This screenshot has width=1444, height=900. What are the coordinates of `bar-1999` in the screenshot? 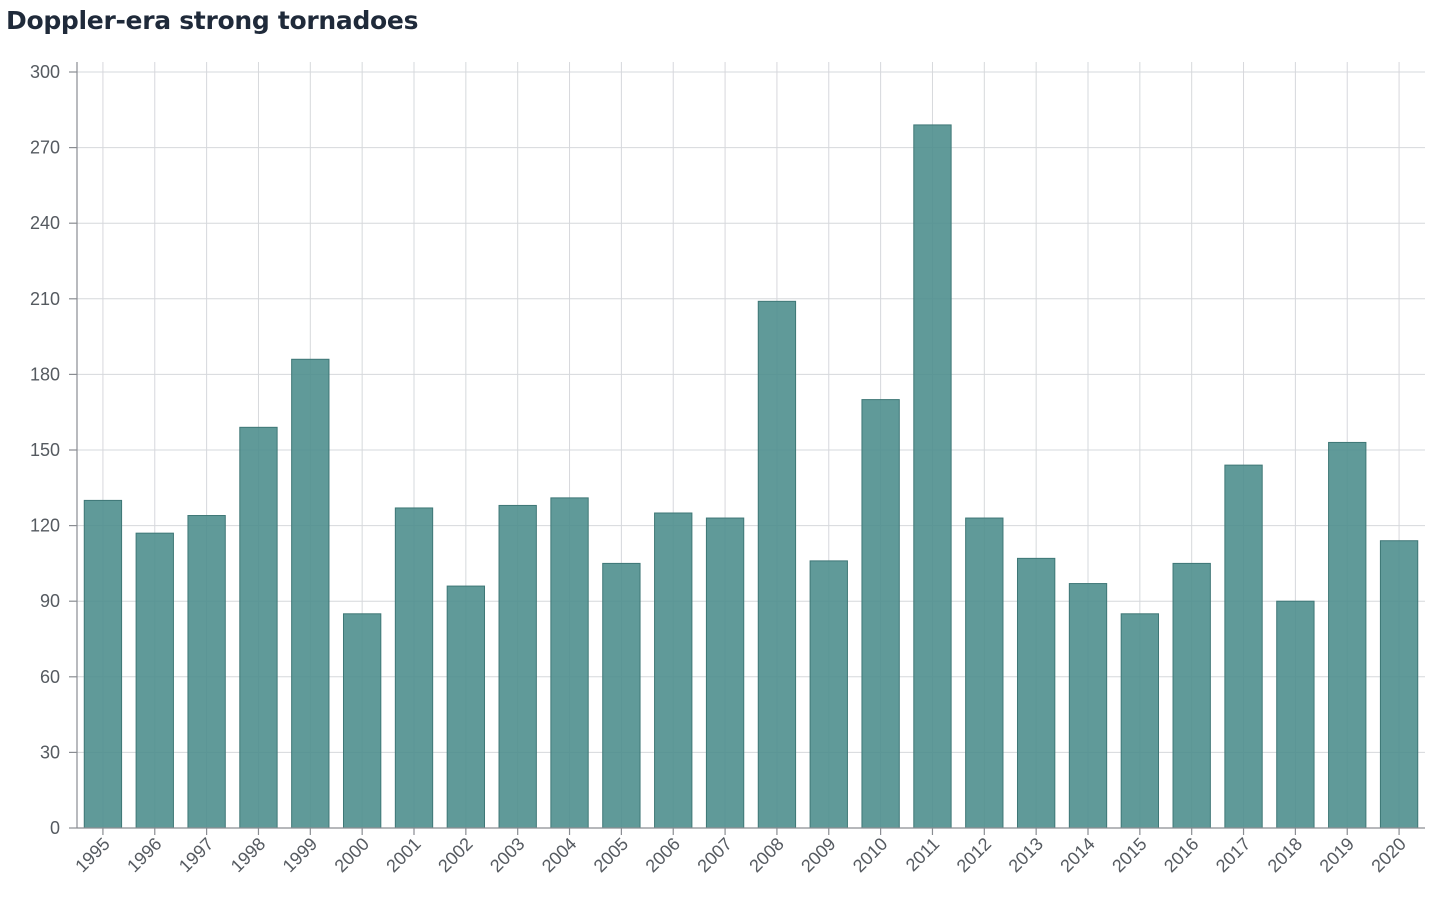 It's located at (310, 593).